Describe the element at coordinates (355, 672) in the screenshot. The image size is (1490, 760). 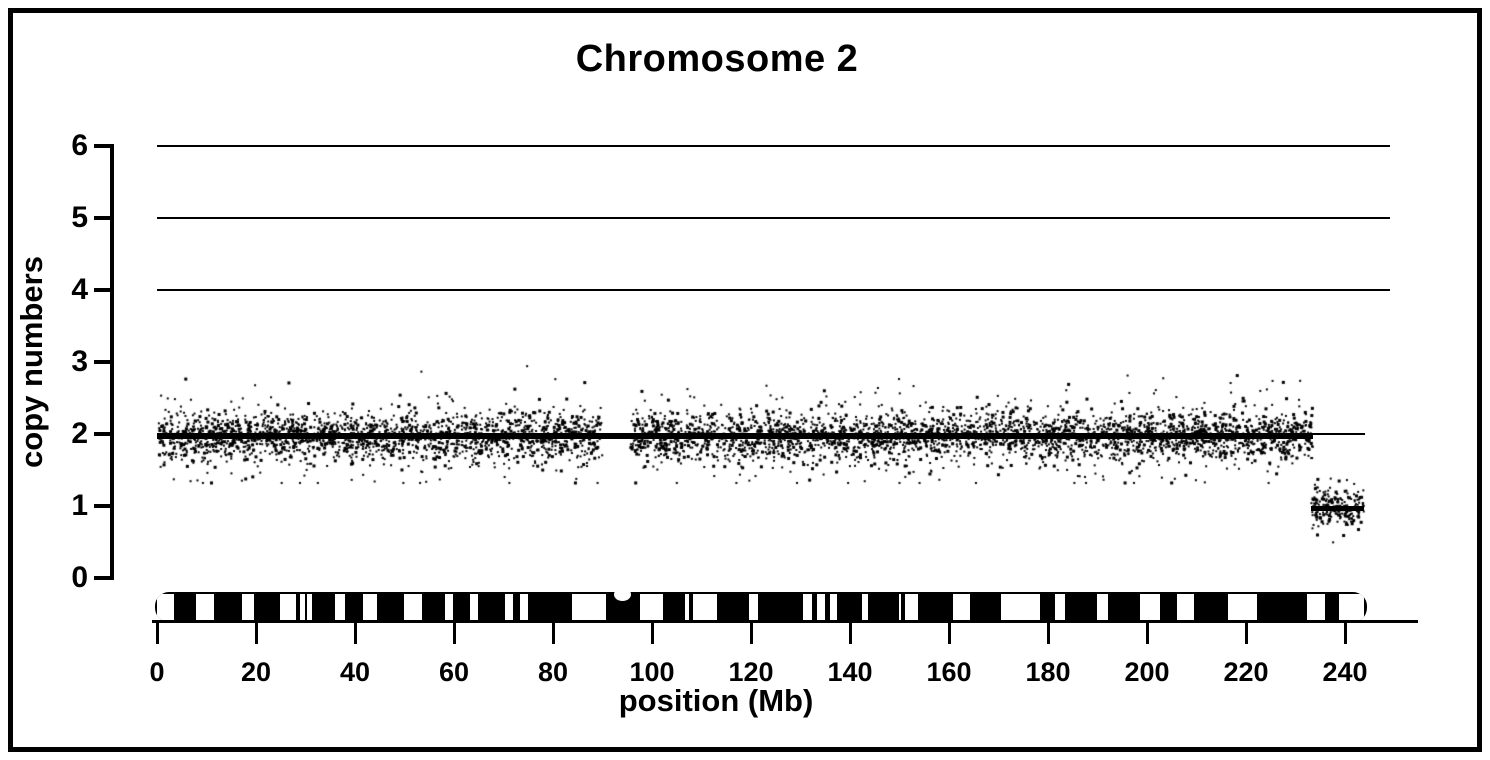
I see `x-axis-tick-label: 40` at that location.